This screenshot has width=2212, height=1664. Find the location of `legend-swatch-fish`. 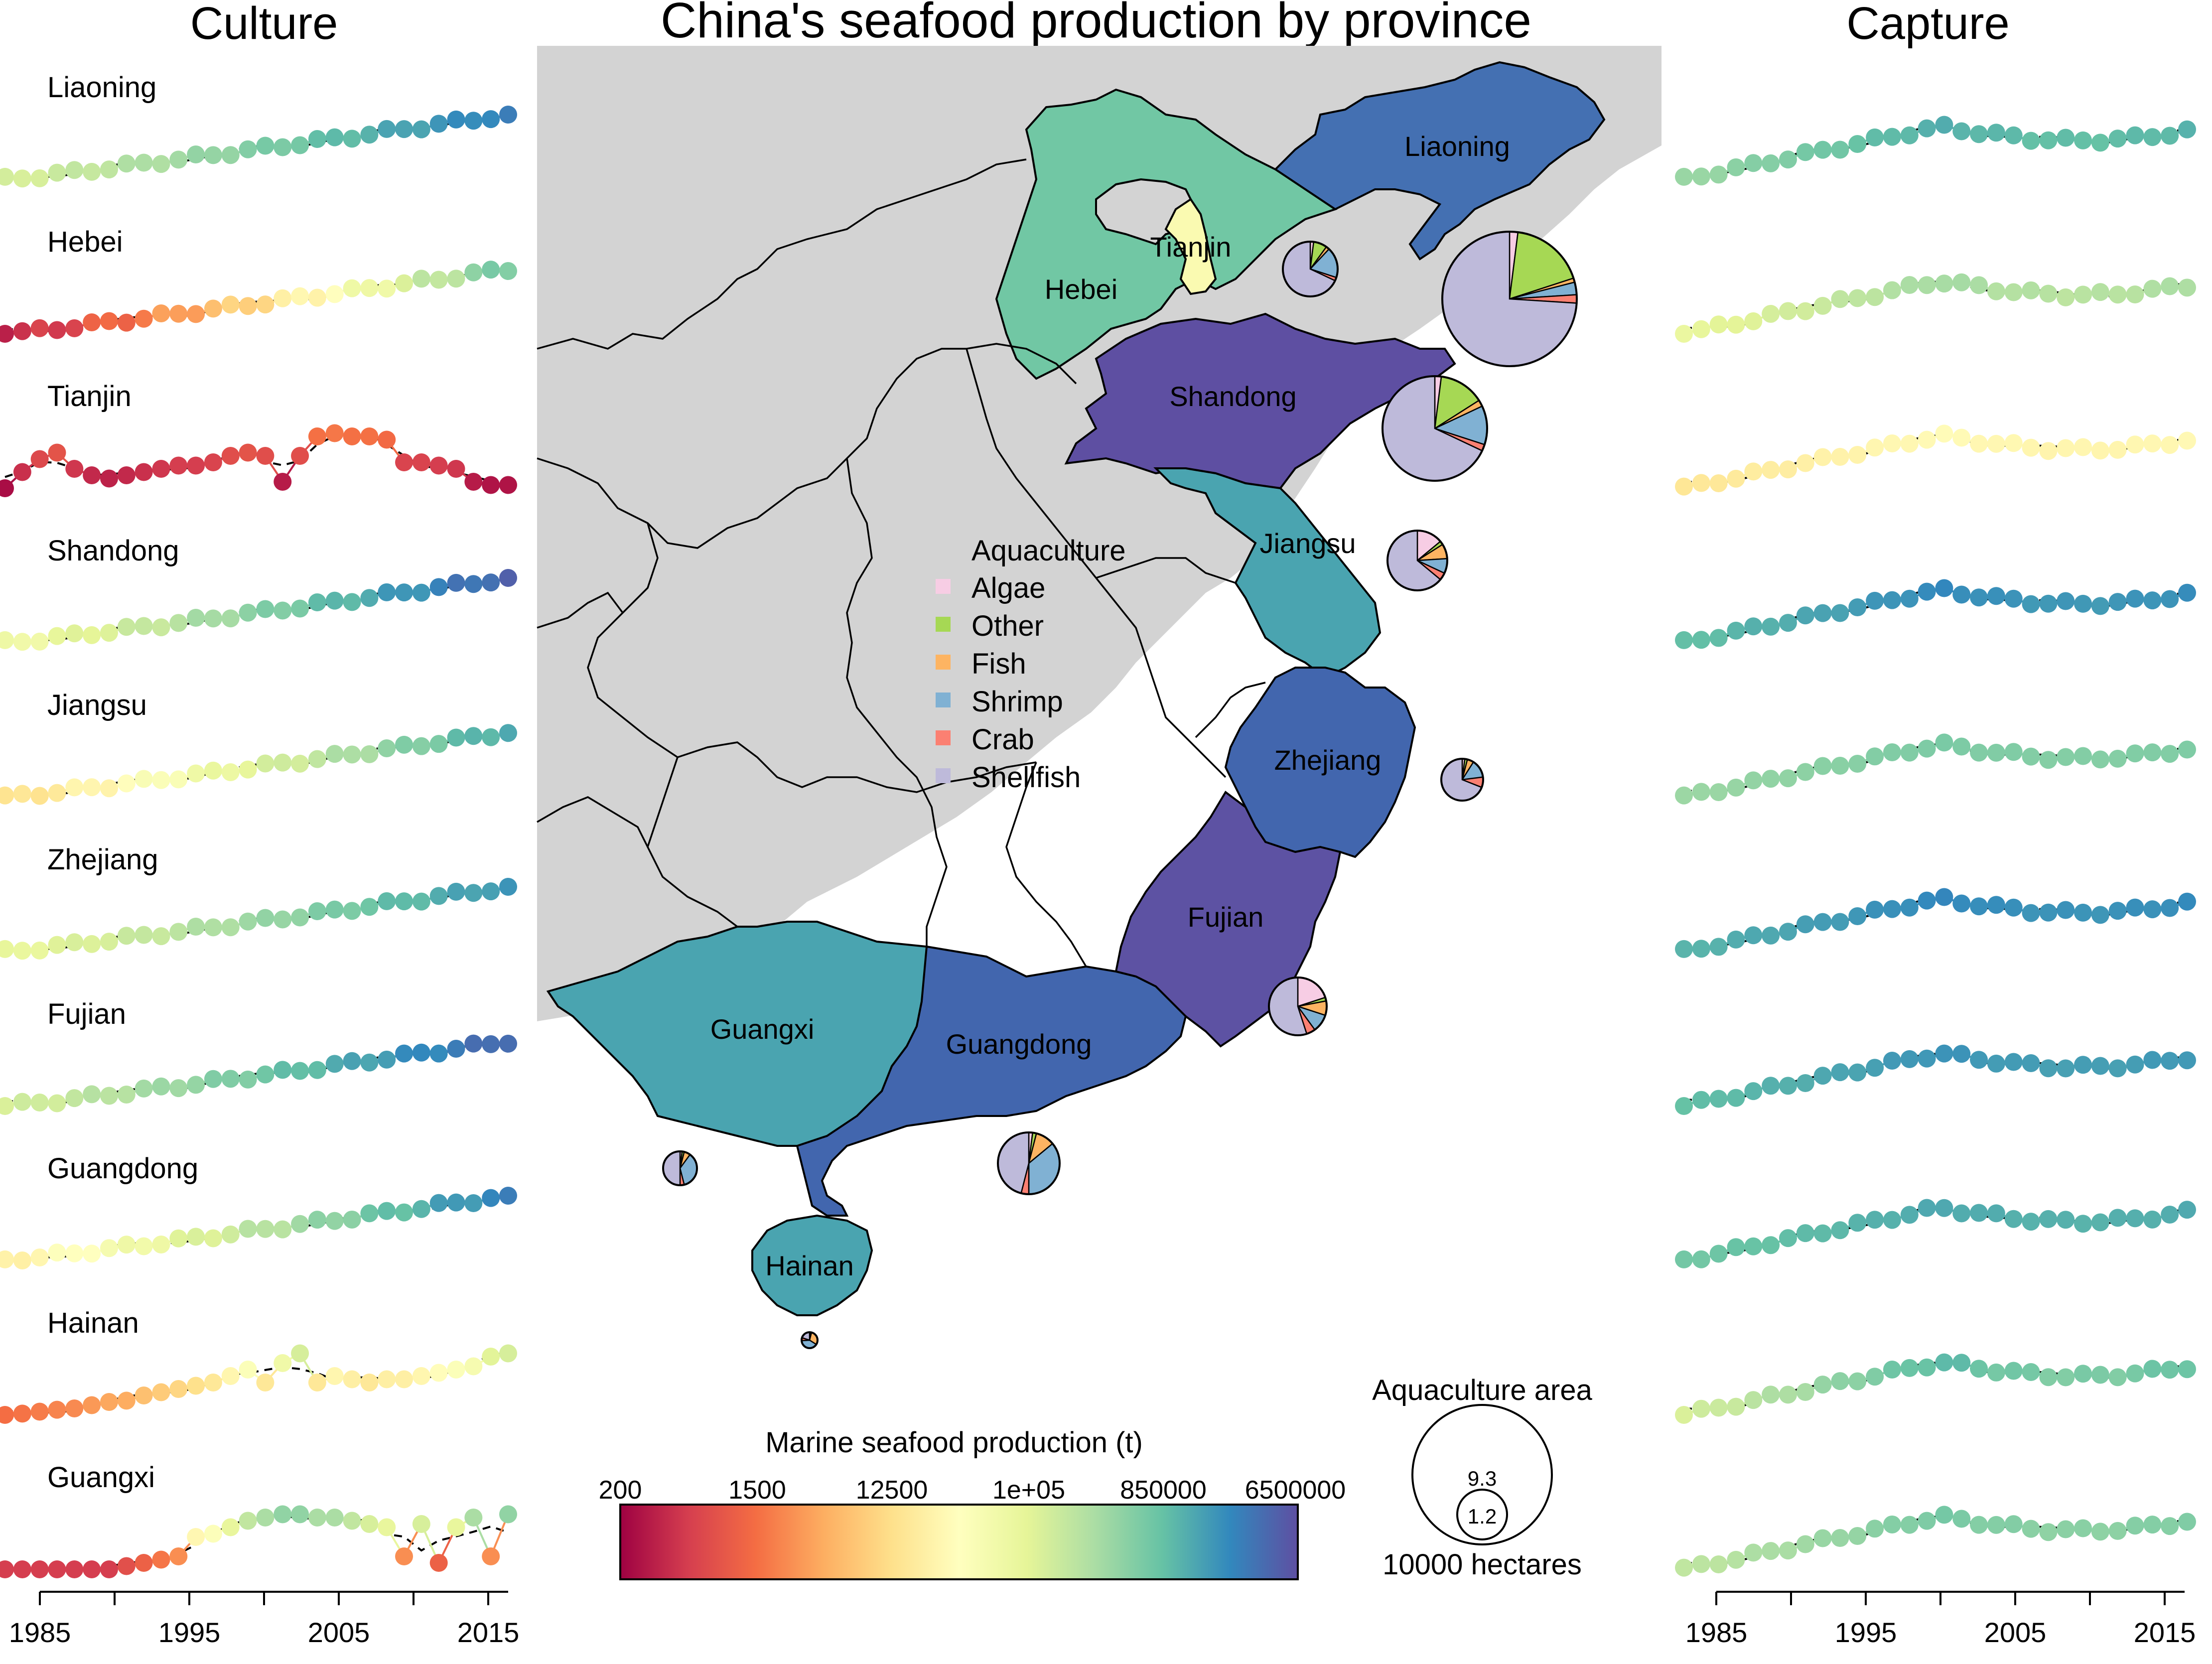

legend-swatch-fish is located at coordinates (944, 662).